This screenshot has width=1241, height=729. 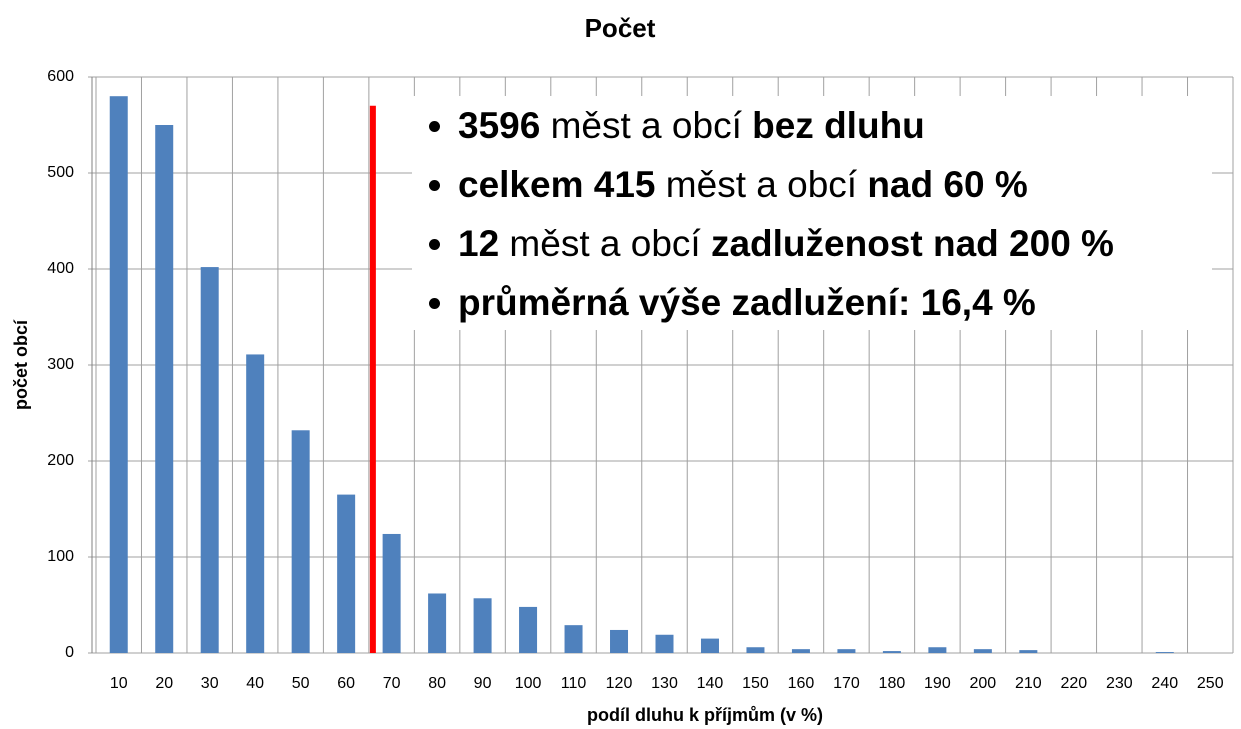 I want to click on y-tick-label: 0, so click(x=69, y=652).